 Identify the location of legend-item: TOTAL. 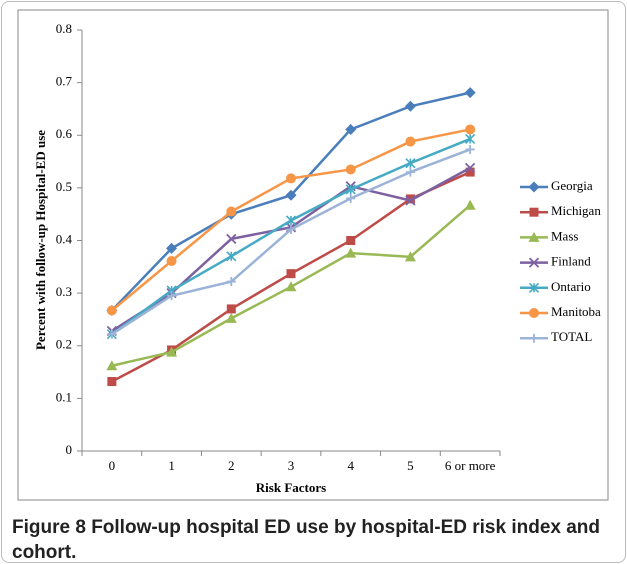
(556, 336).